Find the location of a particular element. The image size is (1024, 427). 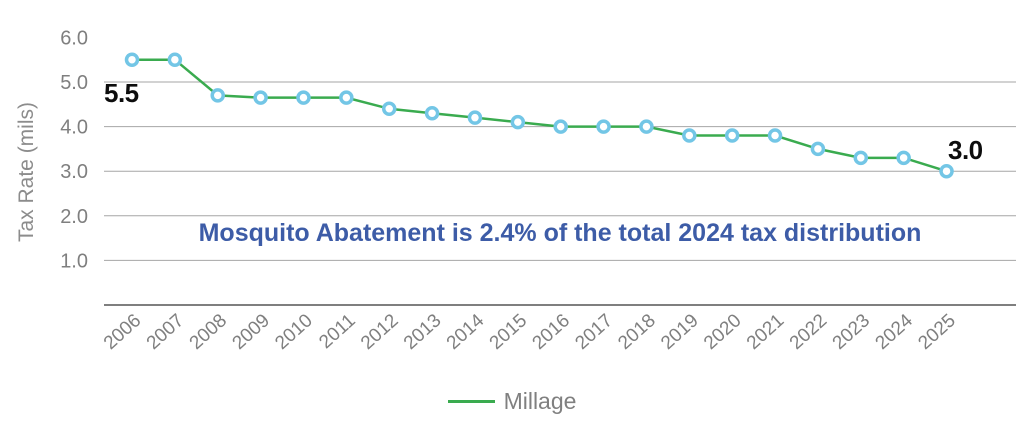

x-tick-label: 2009 is located at coordinates (250, 332).